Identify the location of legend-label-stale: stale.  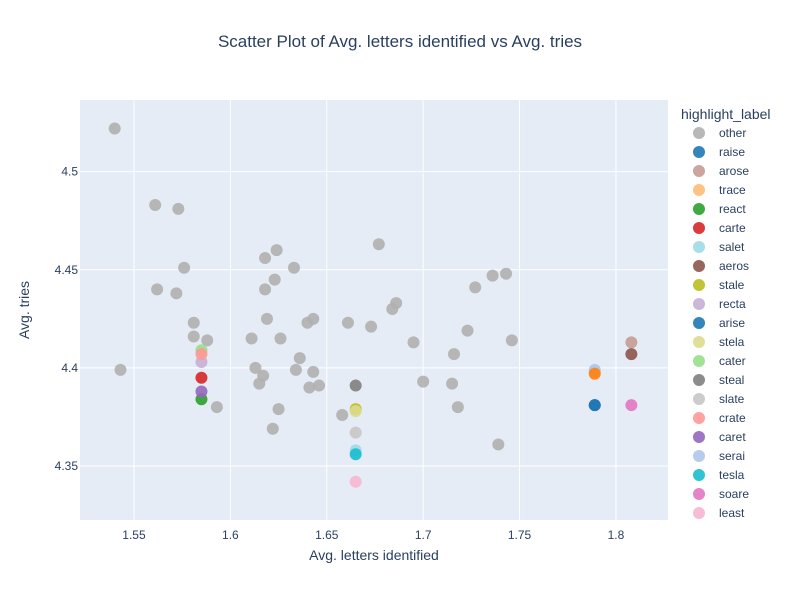
(732, 285).